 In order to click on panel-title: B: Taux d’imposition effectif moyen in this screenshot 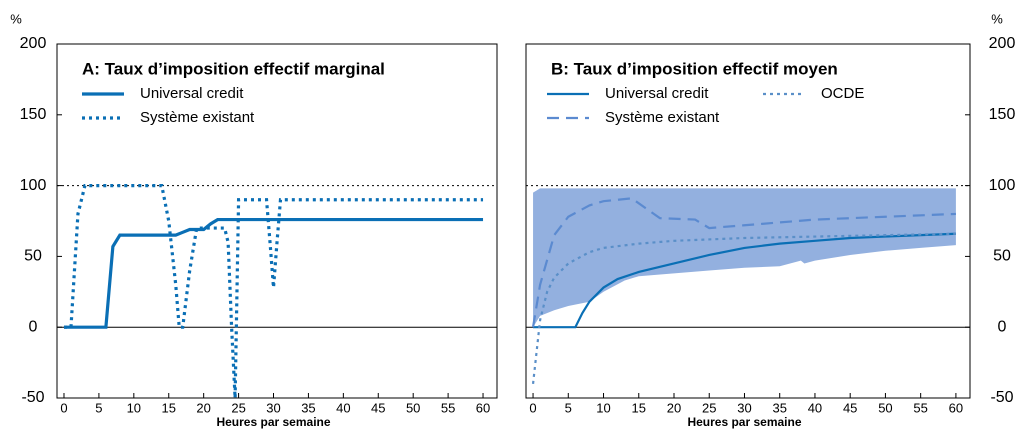, I will do `click(694, 68)`.